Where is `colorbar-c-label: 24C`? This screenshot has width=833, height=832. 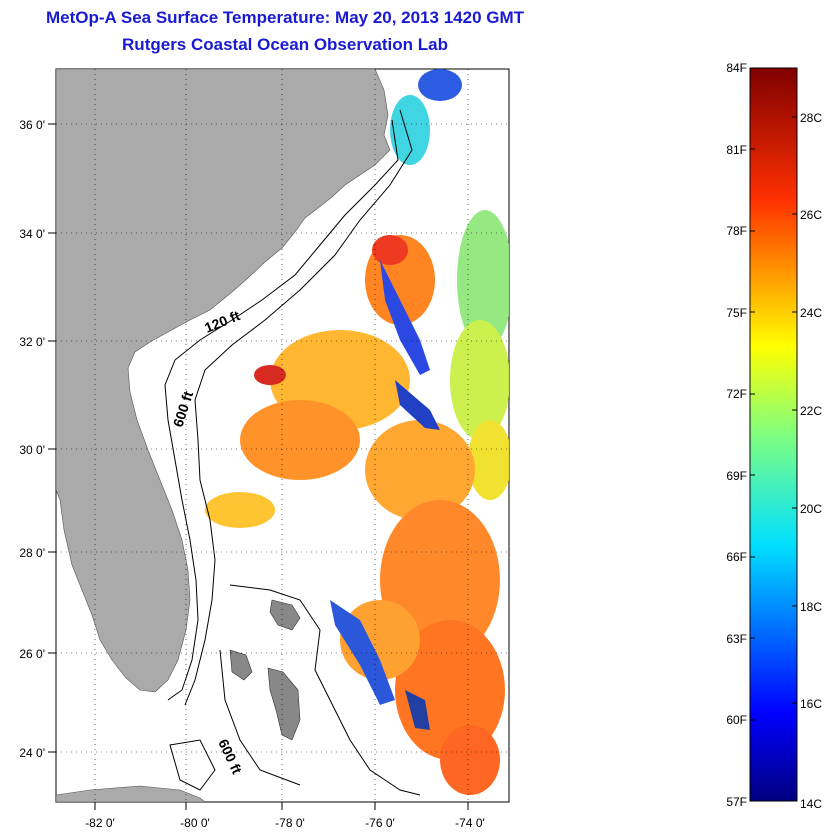
colorbar-c-label: 24C is located at coordinates (811, 313).